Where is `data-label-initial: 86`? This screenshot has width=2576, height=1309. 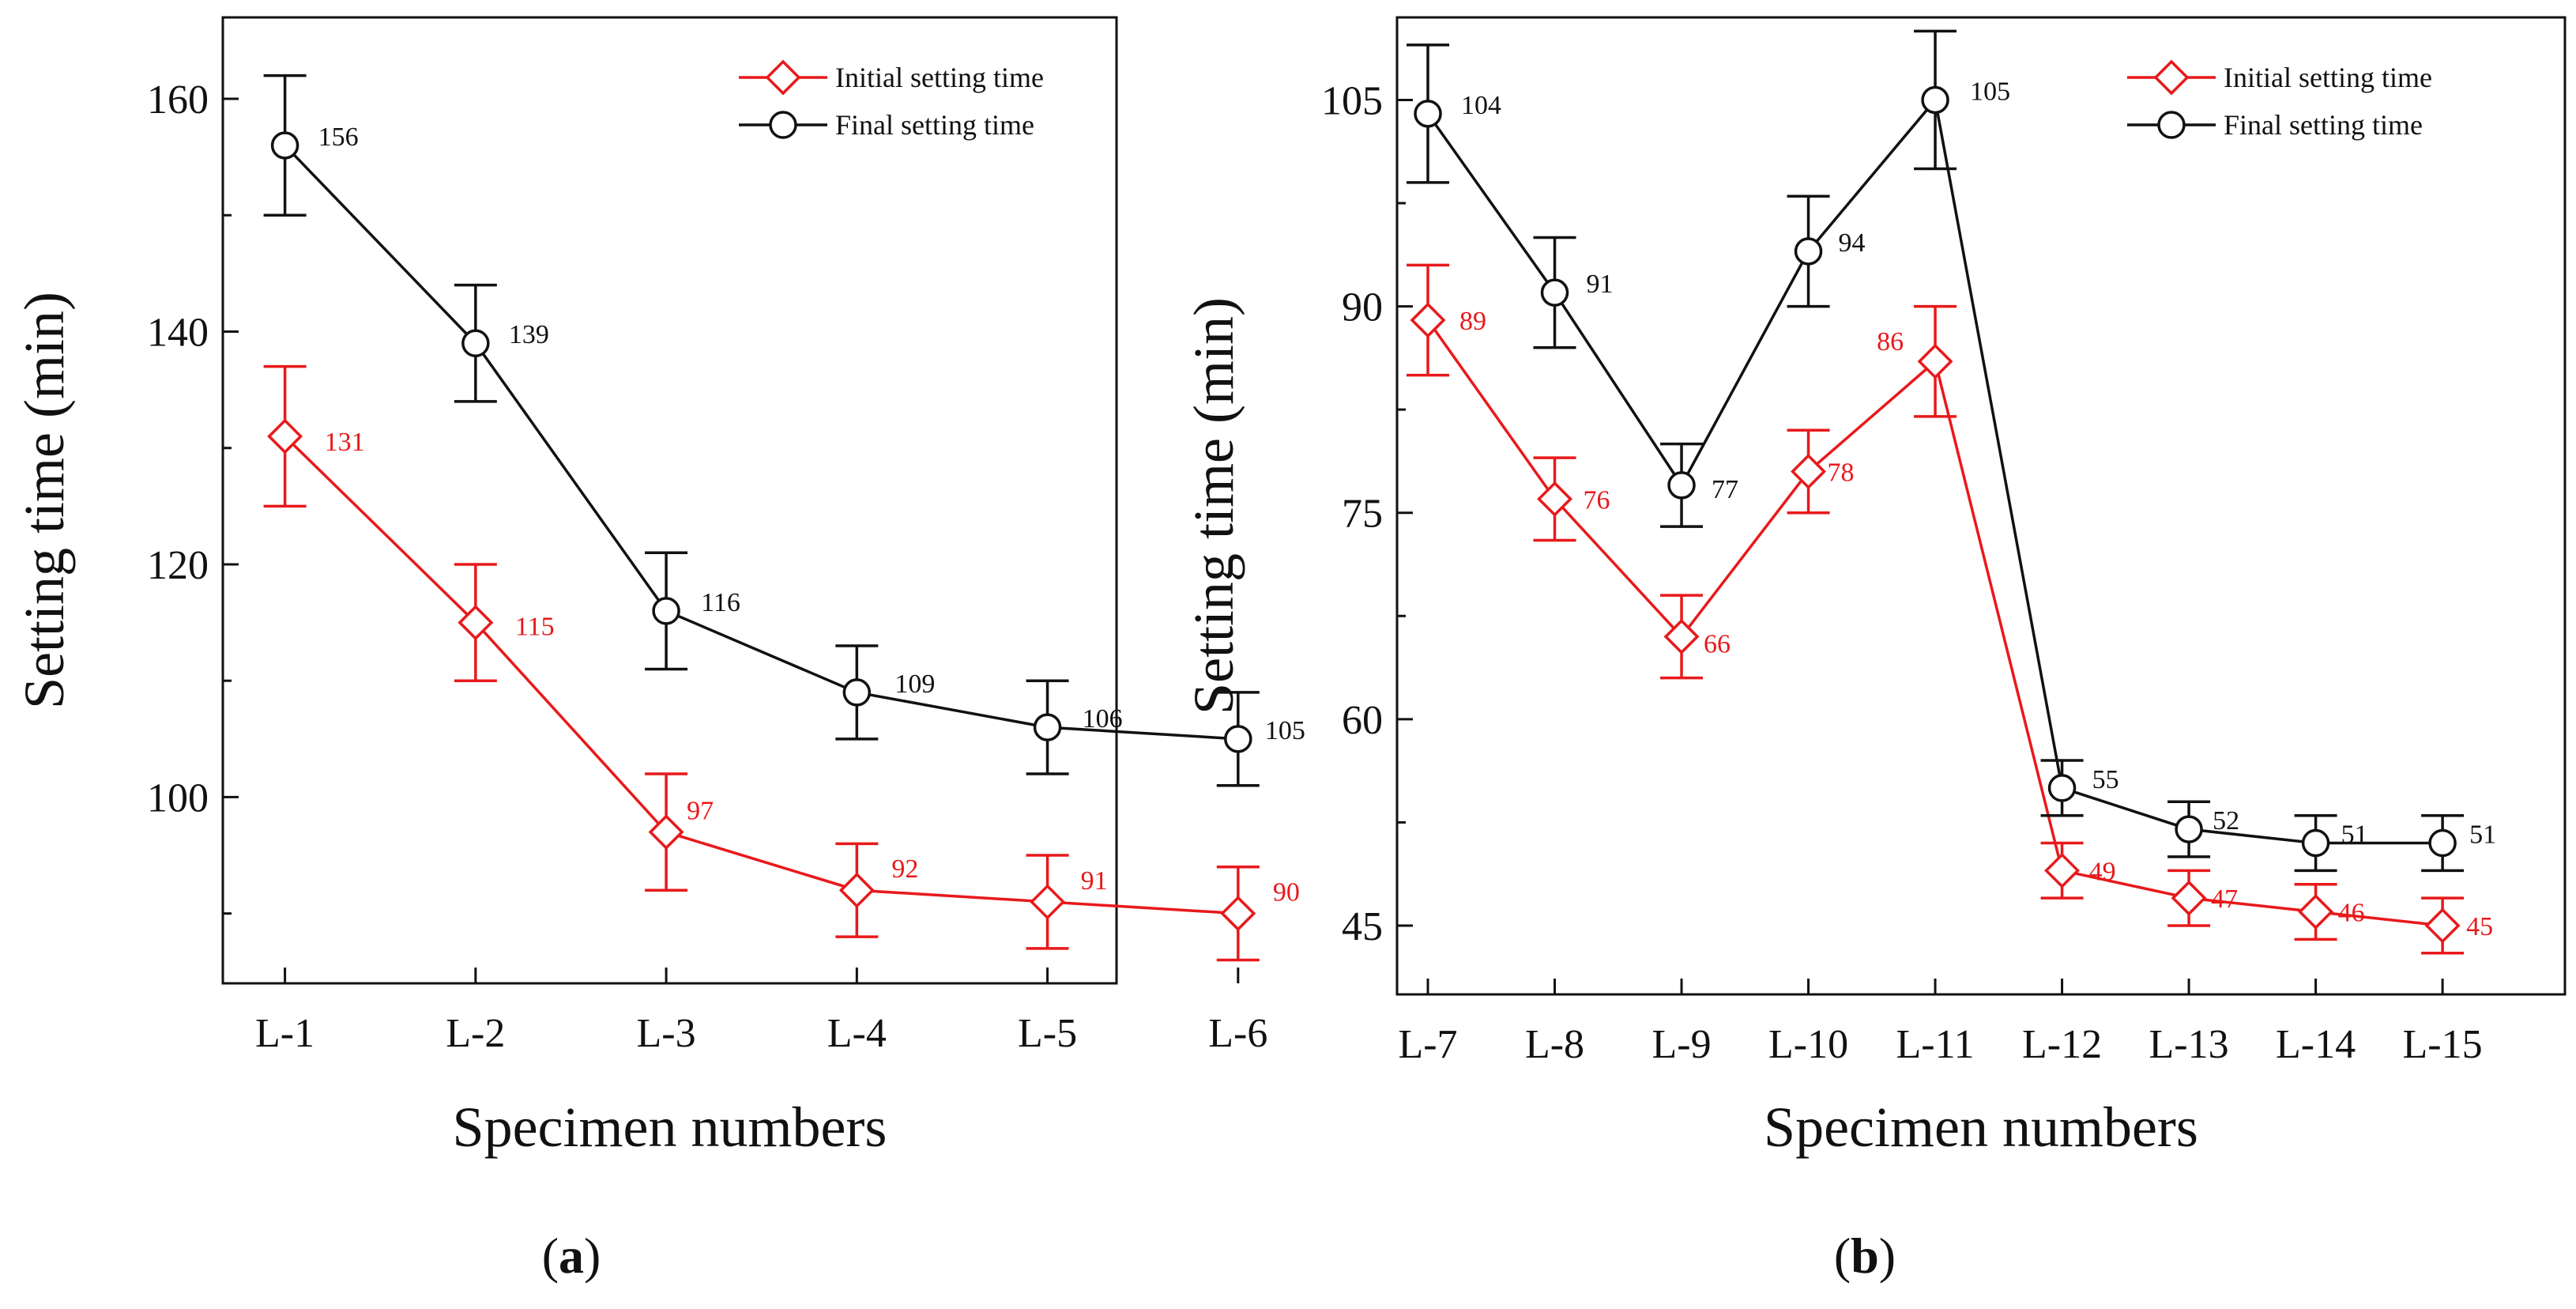
data-label-initial: 86 is located at coordinates (1890, 341).